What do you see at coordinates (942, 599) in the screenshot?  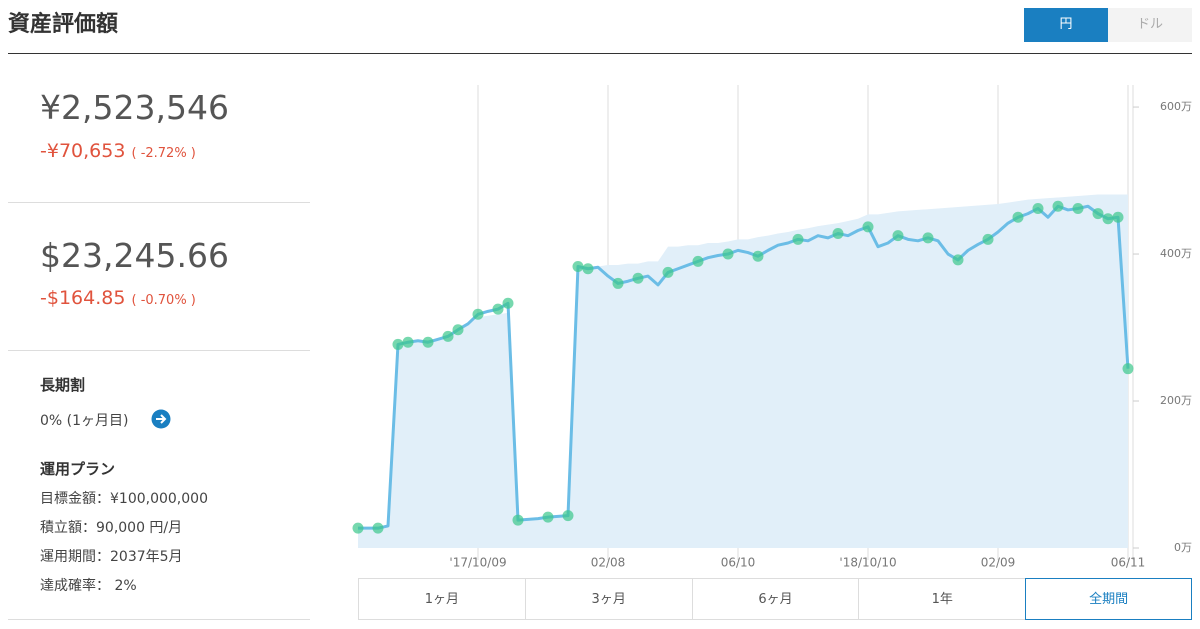 I see `period-button: 1年` at bounding box center [942, 599].